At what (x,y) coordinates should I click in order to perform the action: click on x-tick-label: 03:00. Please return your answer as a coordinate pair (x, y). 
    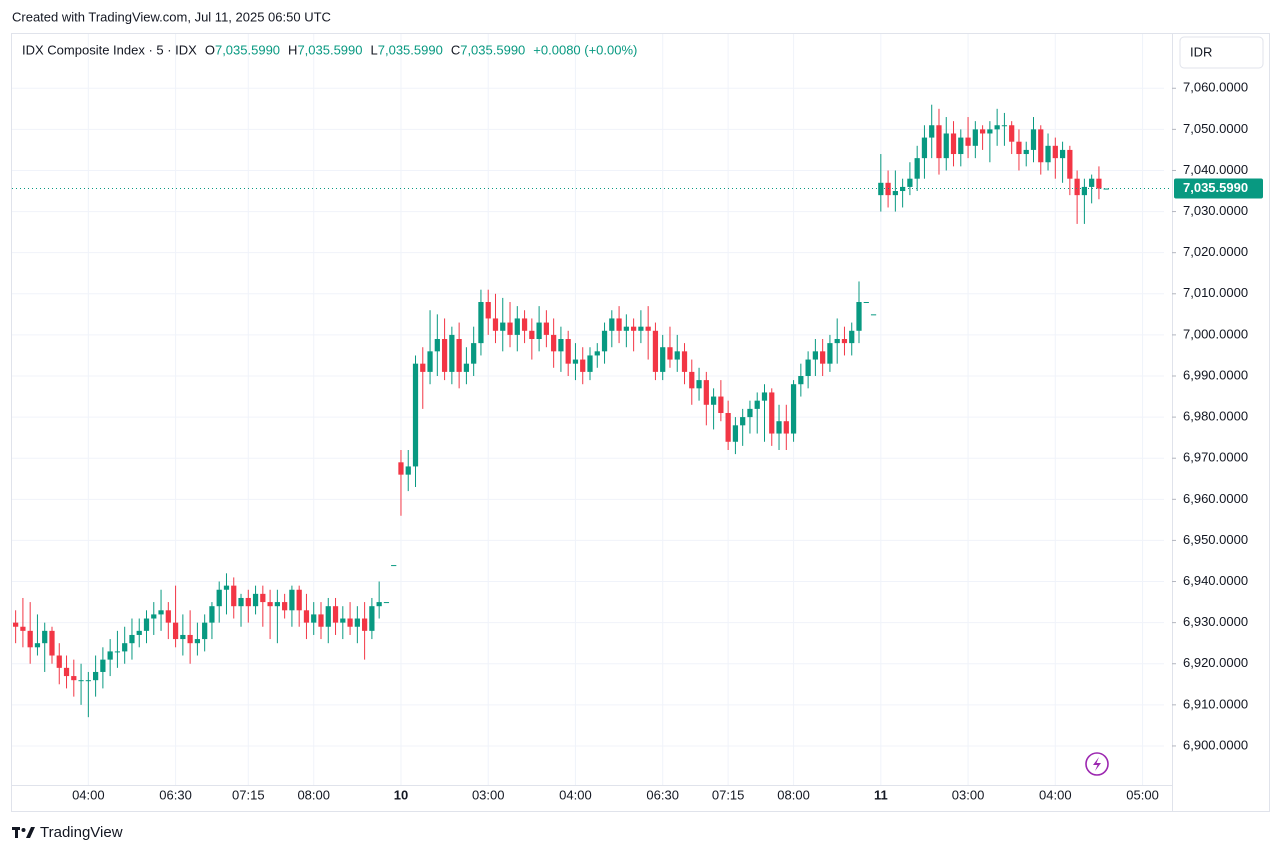
    Looking at the image, I should click on (968, 794).